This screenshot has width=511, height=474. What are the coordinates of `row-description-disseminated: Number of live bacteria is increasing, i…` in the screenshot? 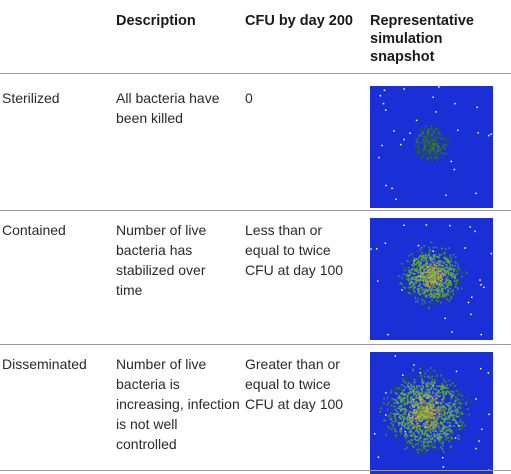 It's located at (178, 404).